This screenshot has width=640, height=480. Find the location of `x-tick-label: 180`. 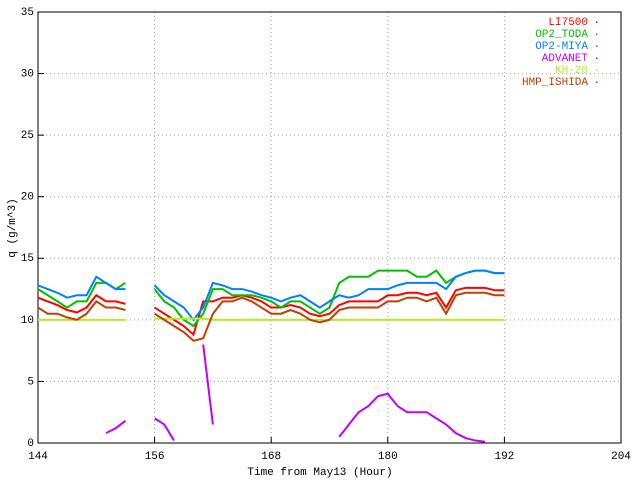

x-tick-label: 180 is located at coordinates (388, 457).